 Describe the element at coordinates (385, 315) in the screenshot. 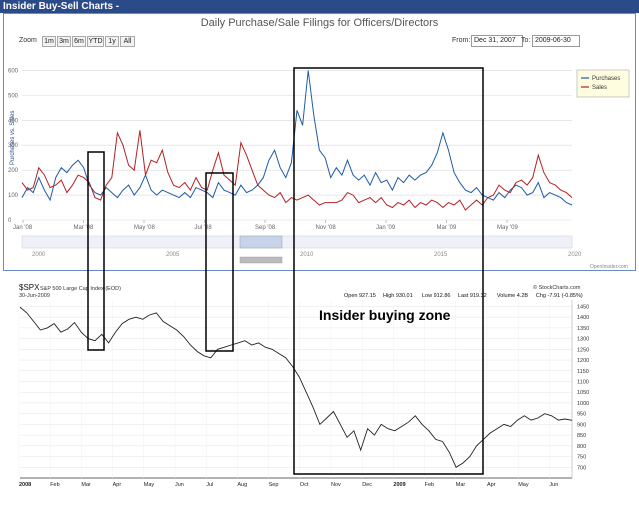

I see `insider-buying-zone-label: Insider buying zone` at that location.